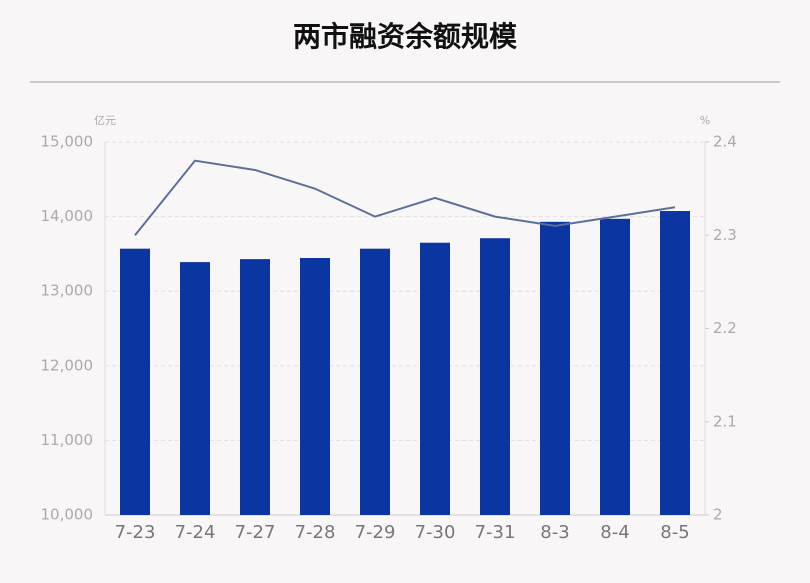  What do you see at coordinates (554, 532) in the screenshot?
I see `x-tick-label: 8-3` at bounding box center [554, 532].